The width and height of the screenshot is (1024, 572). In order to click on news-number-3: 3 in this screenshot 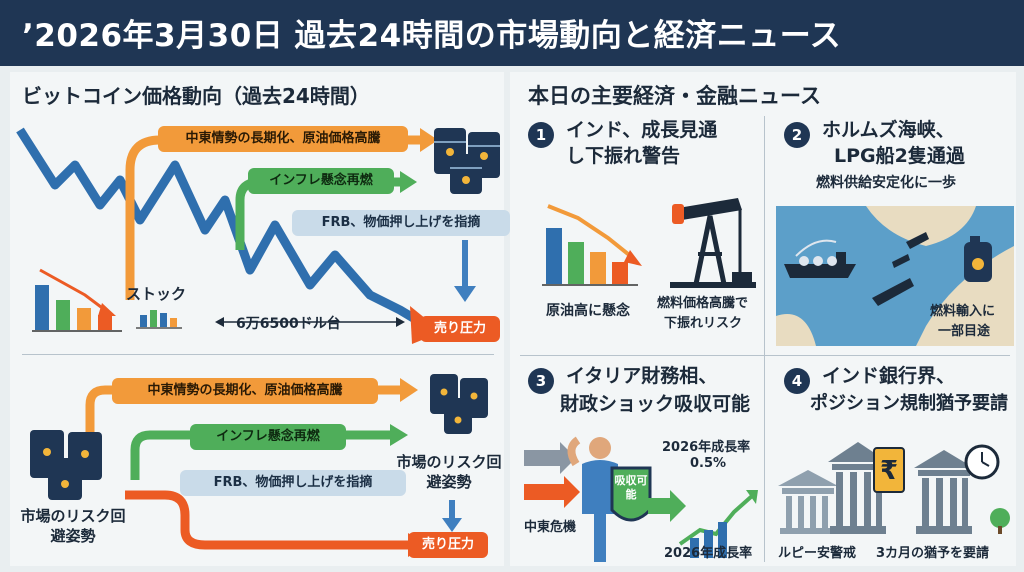, I will do `click(541, 381)`.